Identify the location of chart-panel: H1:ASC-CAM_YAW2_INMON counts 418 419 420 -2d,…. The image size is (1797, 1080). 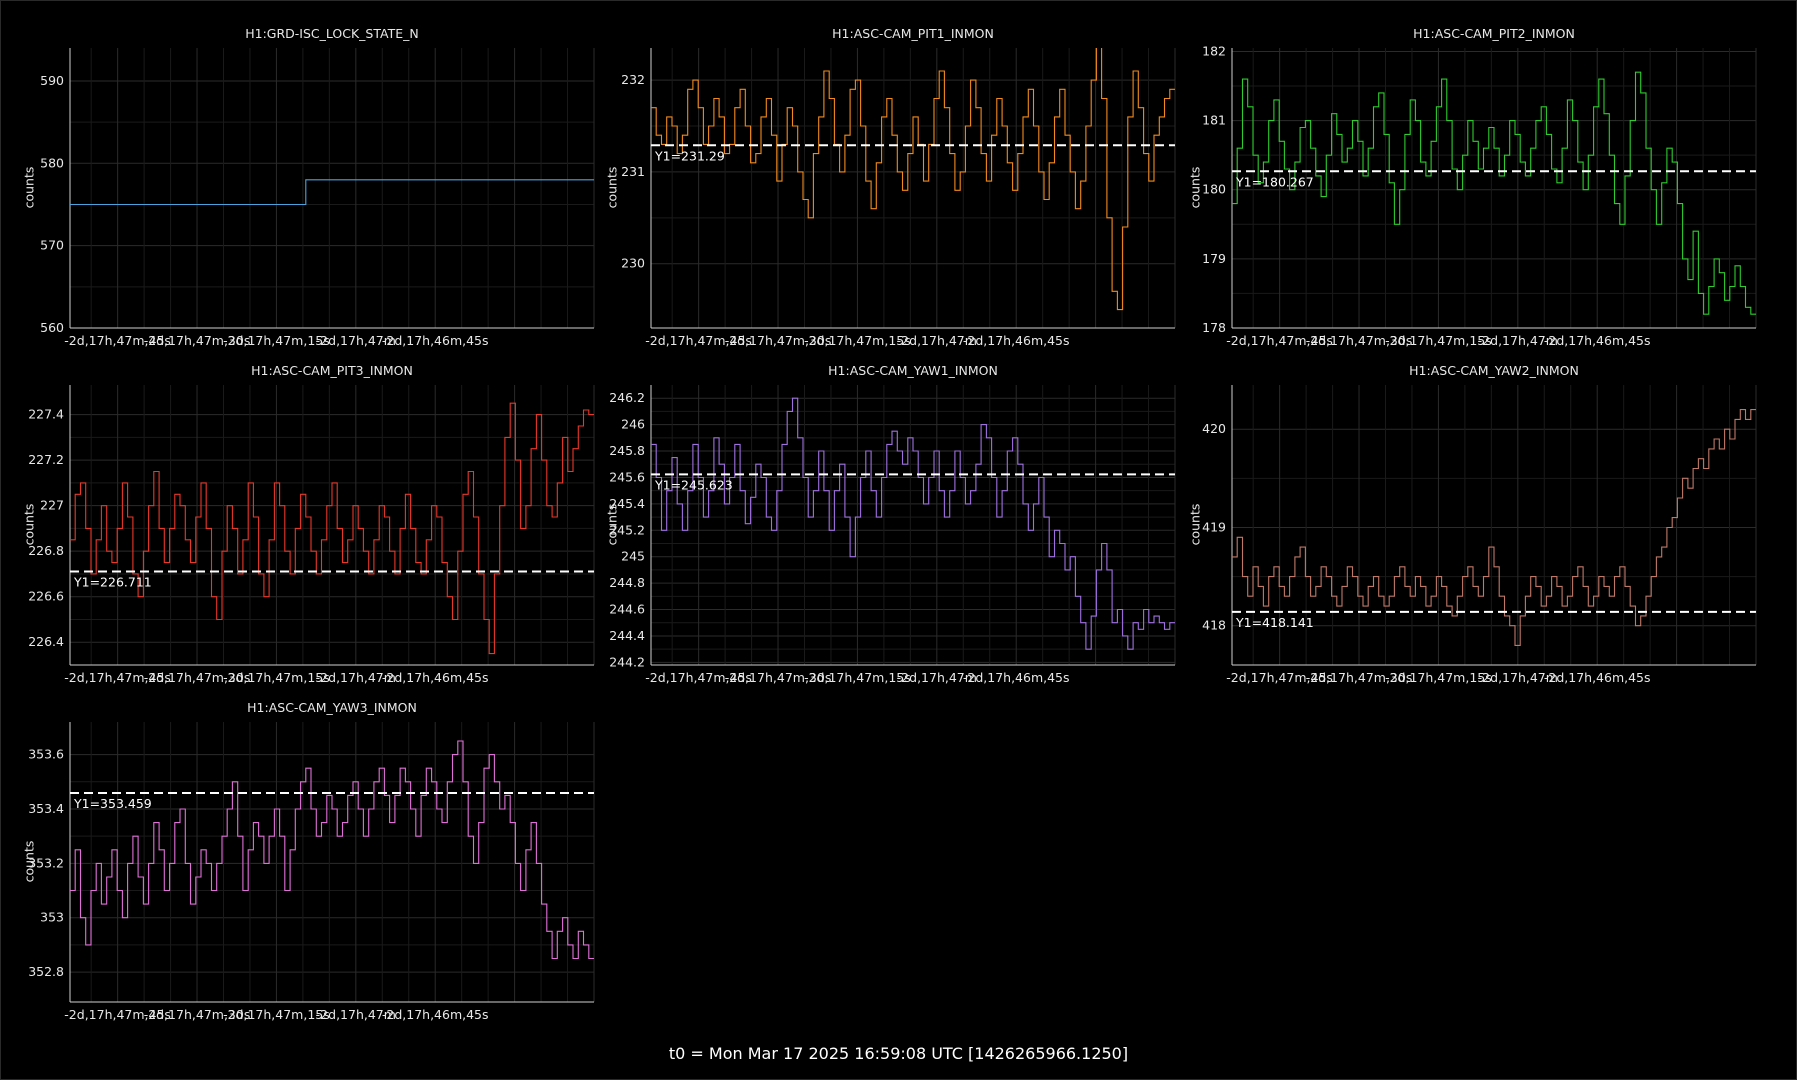
(1461, 511).